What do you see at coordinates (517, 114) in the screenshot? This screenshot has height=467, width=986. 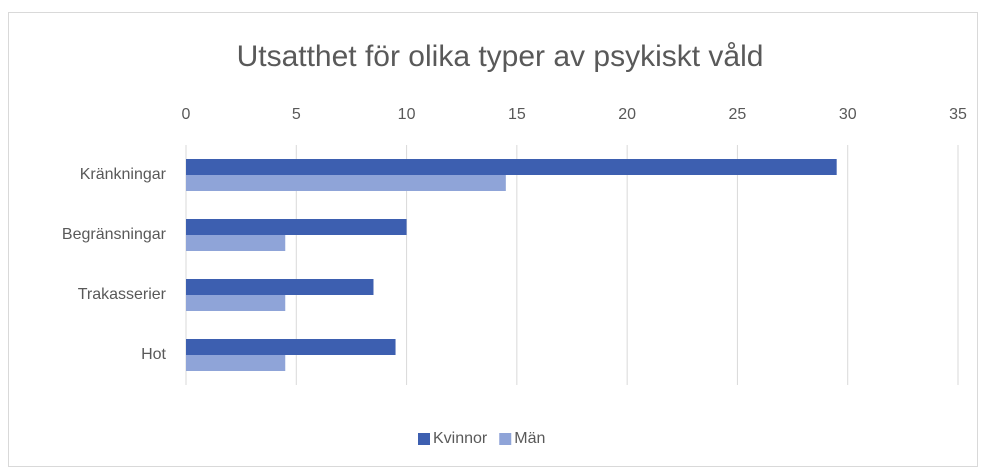 I see `x-tick-label: 15` at bounding box center [517, 114].